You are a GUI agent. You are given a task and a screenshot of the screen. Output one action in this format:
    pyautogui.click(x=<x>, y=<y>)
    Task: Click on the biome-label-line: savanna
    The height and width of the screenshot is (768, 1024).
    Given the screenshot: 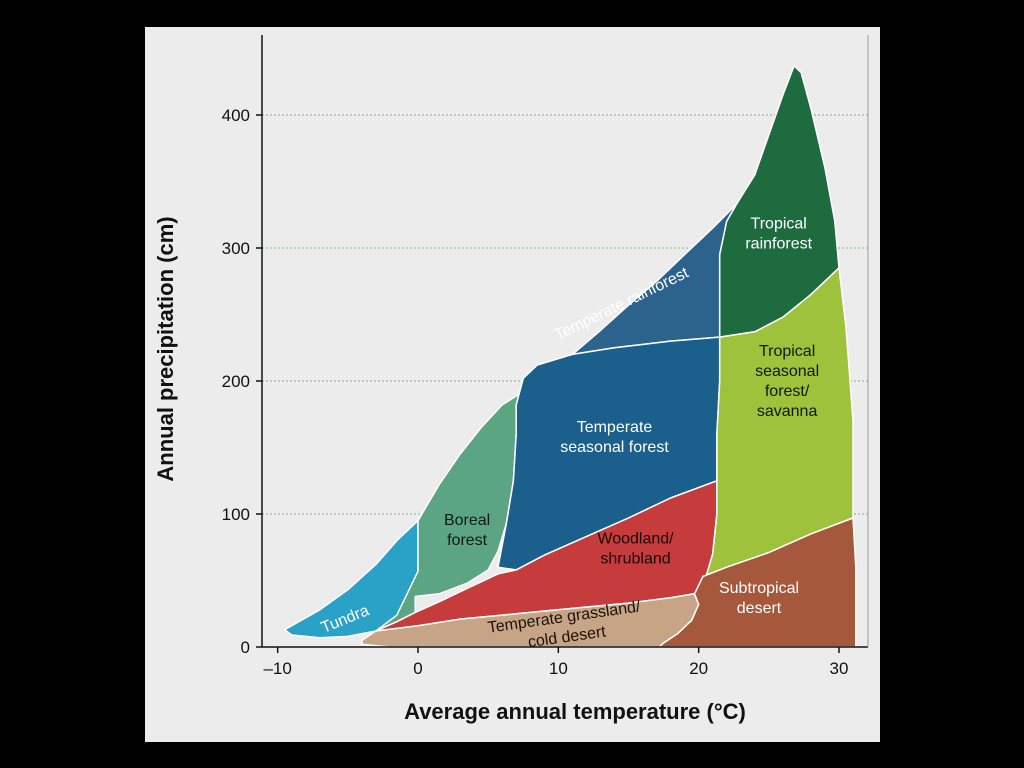 What is the action you would take?
    pyautogui.click(x=787, y=411)
    